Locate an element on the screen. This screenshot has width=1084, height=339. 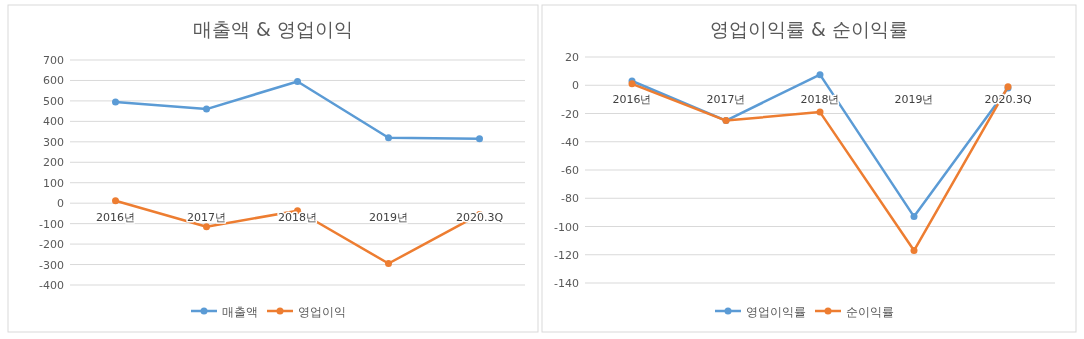
chart-title: 매출액 & 영업이익 is located at coordinates (273, 29).